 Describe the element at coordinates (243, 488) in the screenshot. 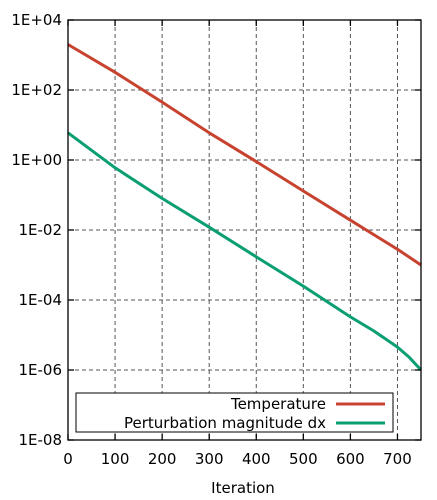

I see `x-axis-label: Iteration` at that location.